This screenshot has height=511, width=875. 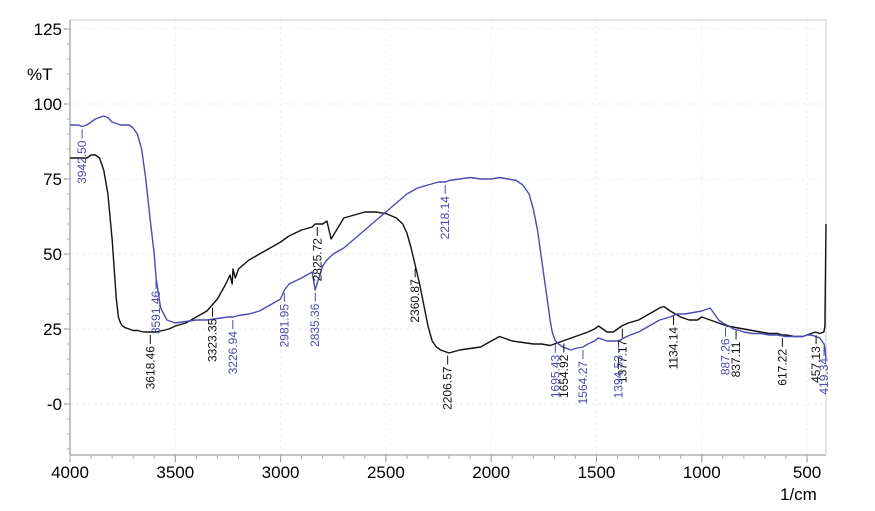 What do you see at coordinates (798, 494) in the screenshot?
I see `x-axis-unit-label: 1/cm` at bounding box center [798, 494].